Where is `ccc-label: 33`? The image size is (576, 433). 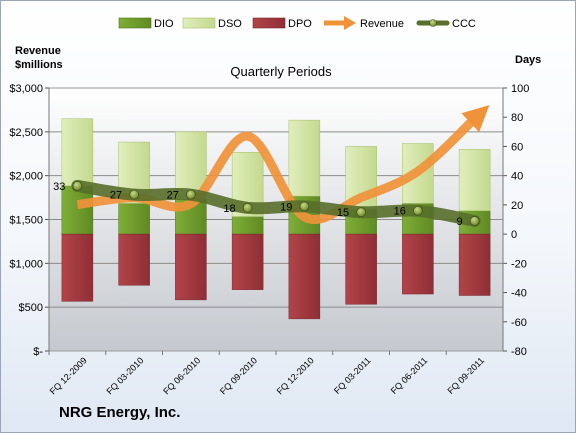 ccc-label: 33 is located at coordinates (59, 187).